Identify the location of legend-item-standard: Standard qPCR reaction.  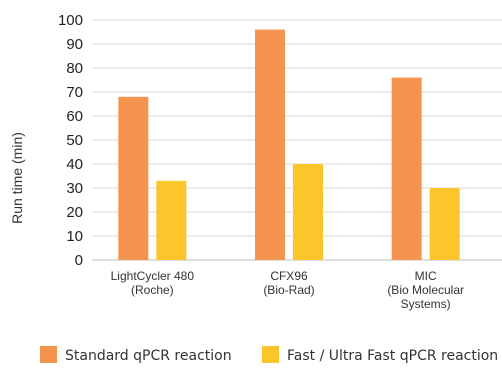
(136, 356).